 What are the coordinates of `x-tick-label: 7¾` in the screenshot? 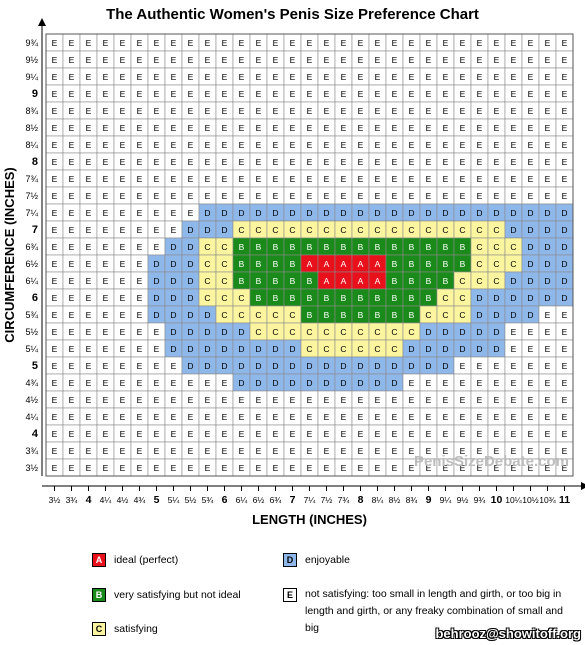 It's located at (344, 500).